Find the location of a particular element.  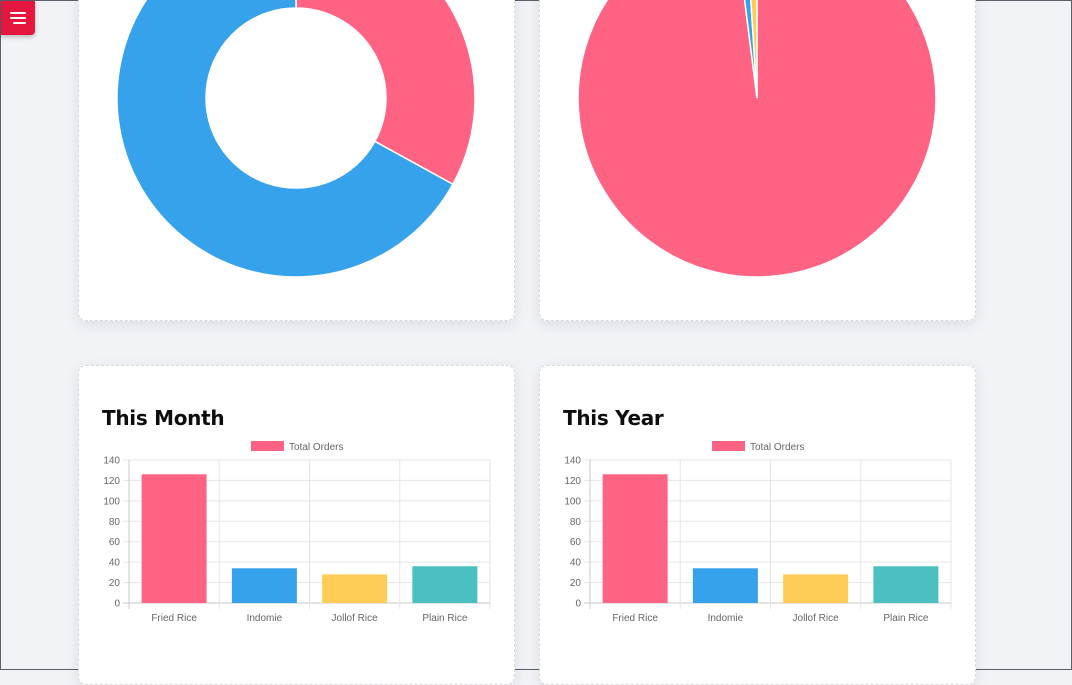

month-chart-title: This Month is located at coordinates (163, 418).